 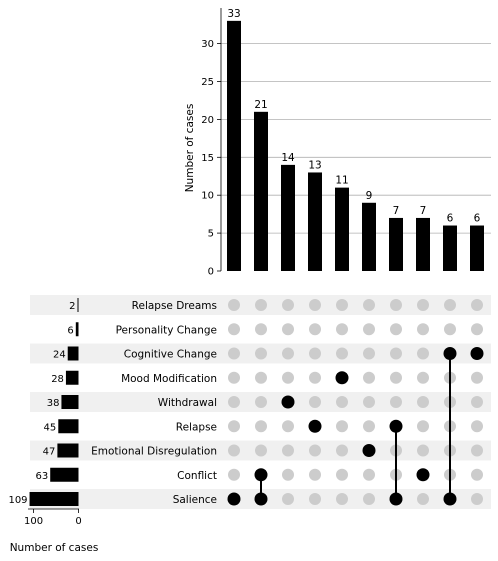 I want to click on matrix-dot-empty-6-mood-modification, so click(x=369, y=377).